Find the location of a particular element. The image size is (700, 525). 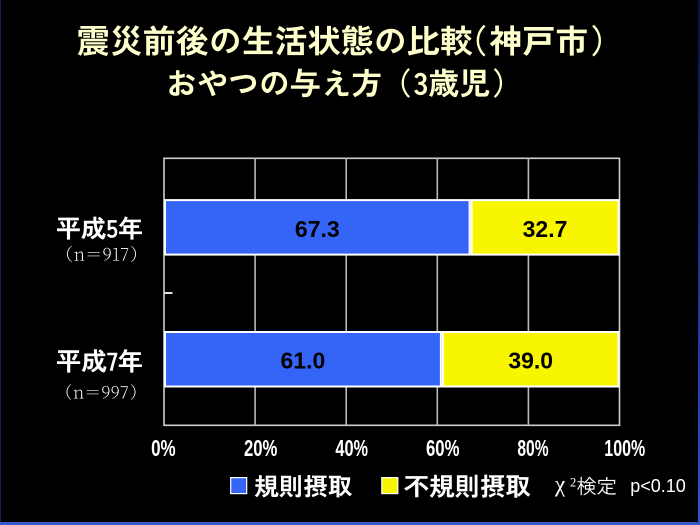

svg-text: 20% is located at coordinates (260, 448).